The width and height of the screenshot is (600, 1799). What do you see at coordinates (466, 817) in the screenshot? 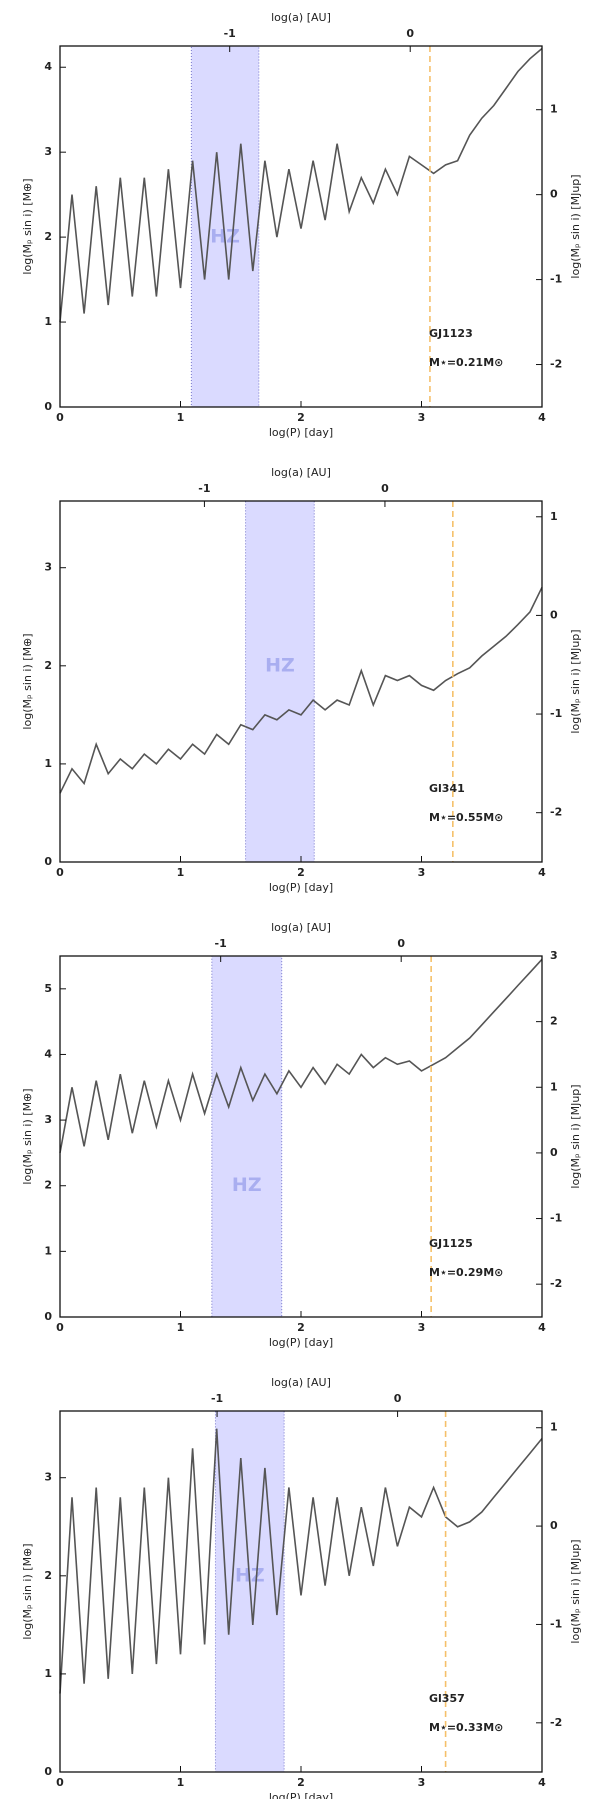
I see `star-mass: M⋆=0.55M⊙` at bounding box center [466, 817].